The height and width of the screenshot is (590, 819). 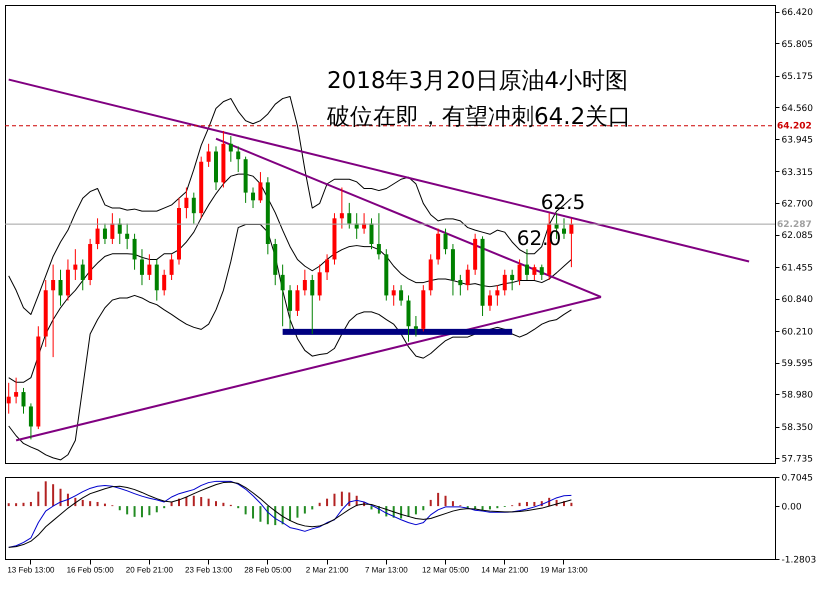 What do you see at coordinates (798, 13) in the screenshot?
I see `y-tick-label: 66.420` at bounding box center [798, 13].